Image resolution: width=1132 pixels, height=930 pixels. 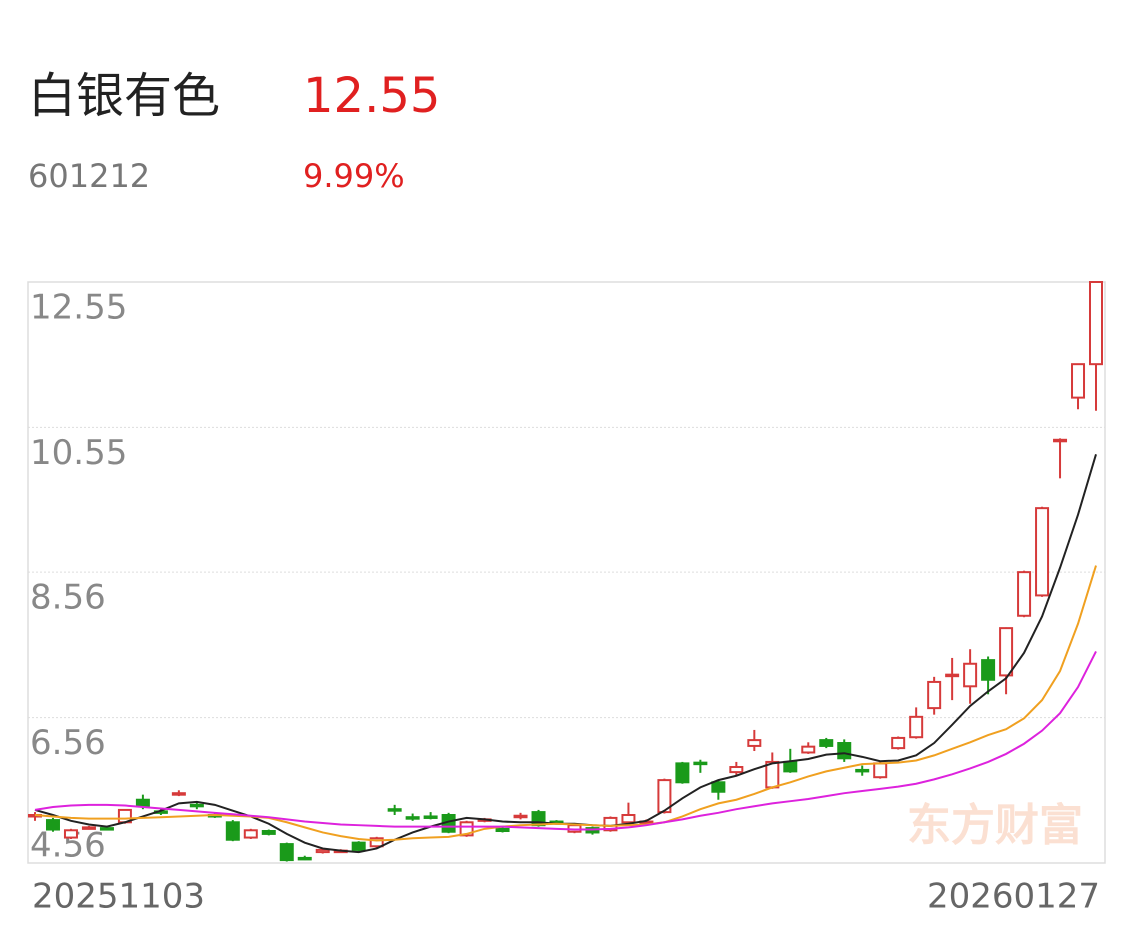 What do you see at coordinates (372, 96) in the screenshot?
I see `stock-price: 12.55` at bounding box center [372, 96].